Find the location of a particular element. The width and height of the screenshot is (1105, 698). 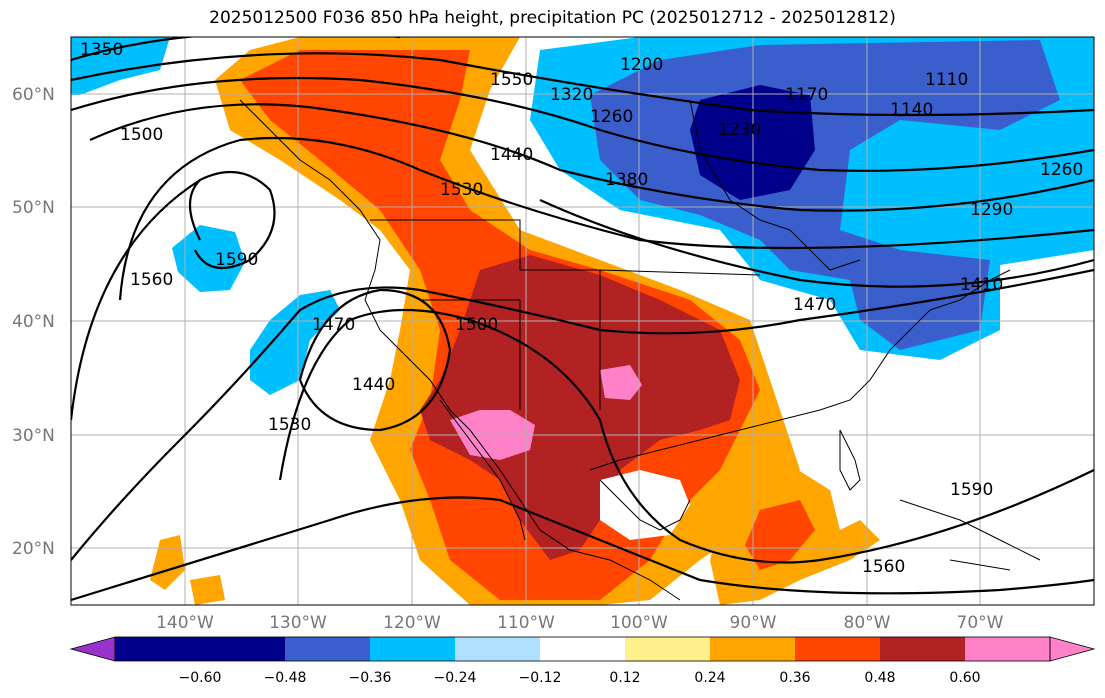

contour-label: 1200 is located at coordinates (641, 65).